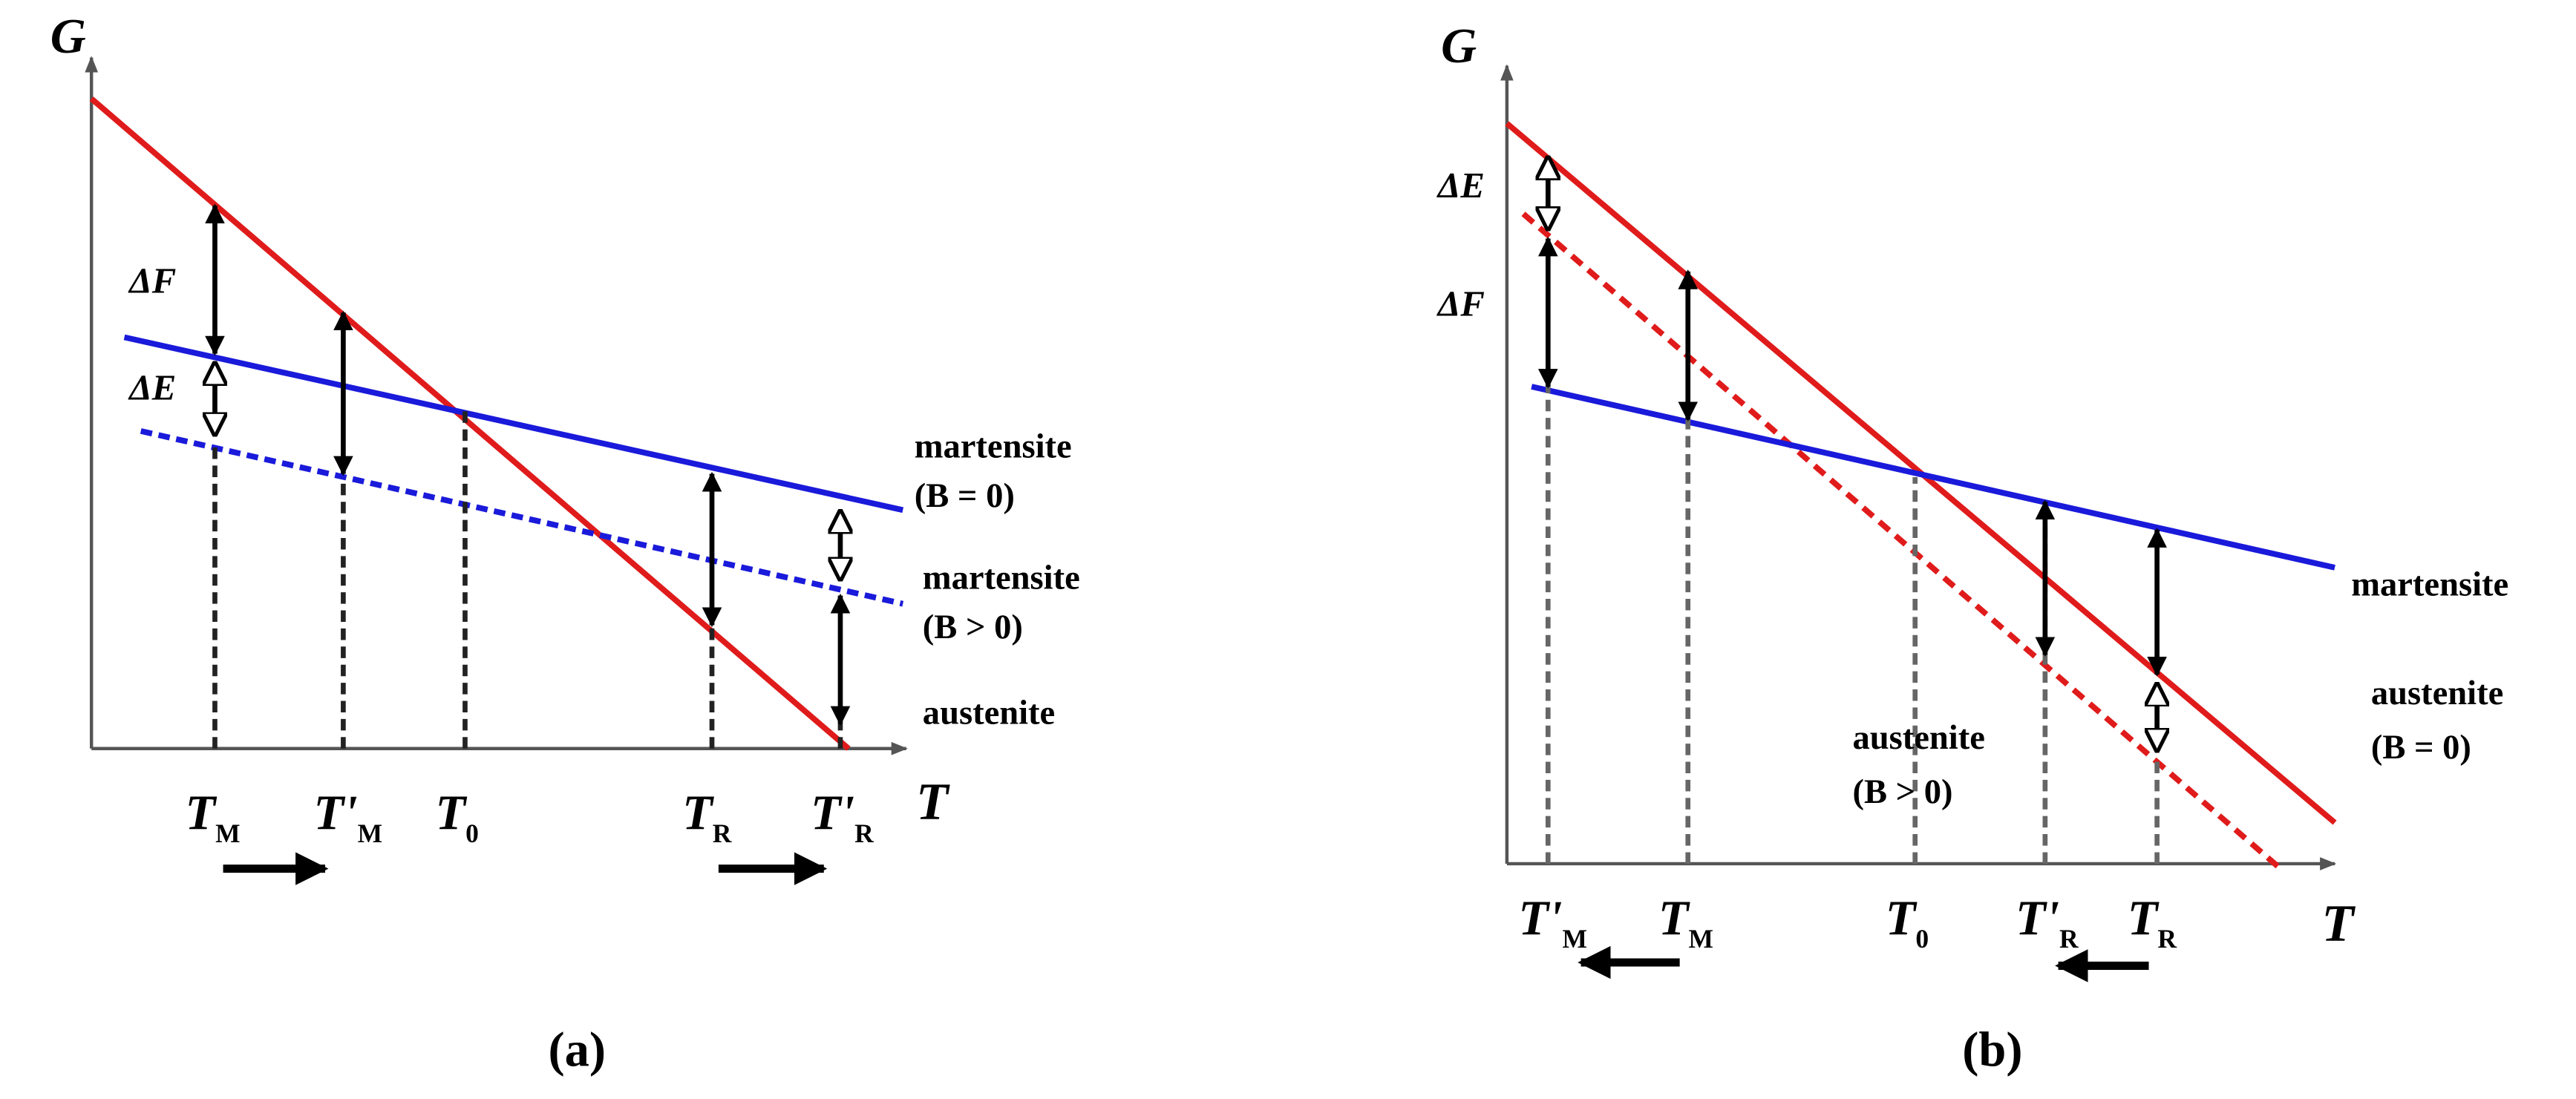 The height and width of the screenshot is (1099, 2576). Describe the element at coordinates (1992, 1050) in the screenshot. I see `panel-label: (b)` at that location.